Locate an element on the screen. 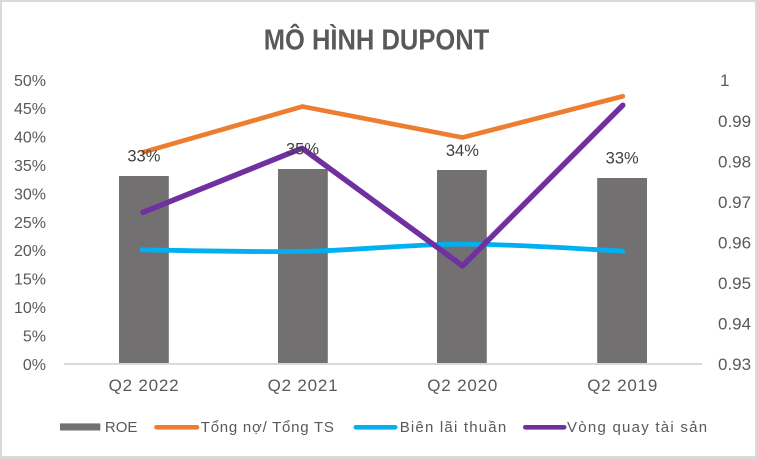 The height and width of the screenshot is (459, 757). svg-text: Tổng nợ/ Tổng TS is located at coordinates (268, 427).